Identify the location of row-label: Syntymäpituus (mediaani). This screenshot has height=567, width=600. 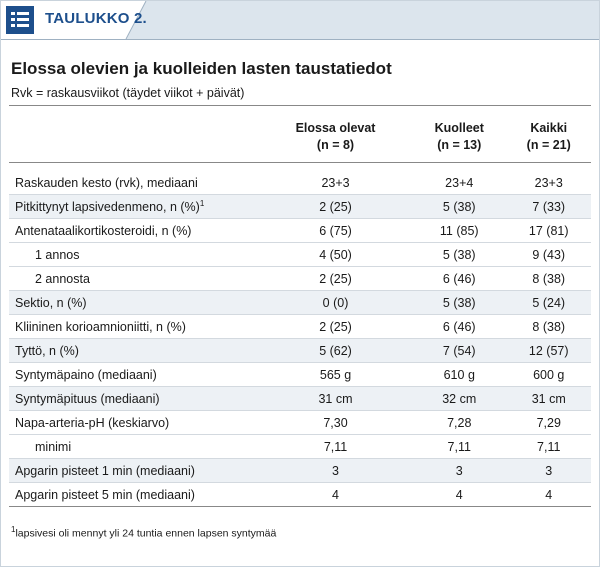
(134, 398).